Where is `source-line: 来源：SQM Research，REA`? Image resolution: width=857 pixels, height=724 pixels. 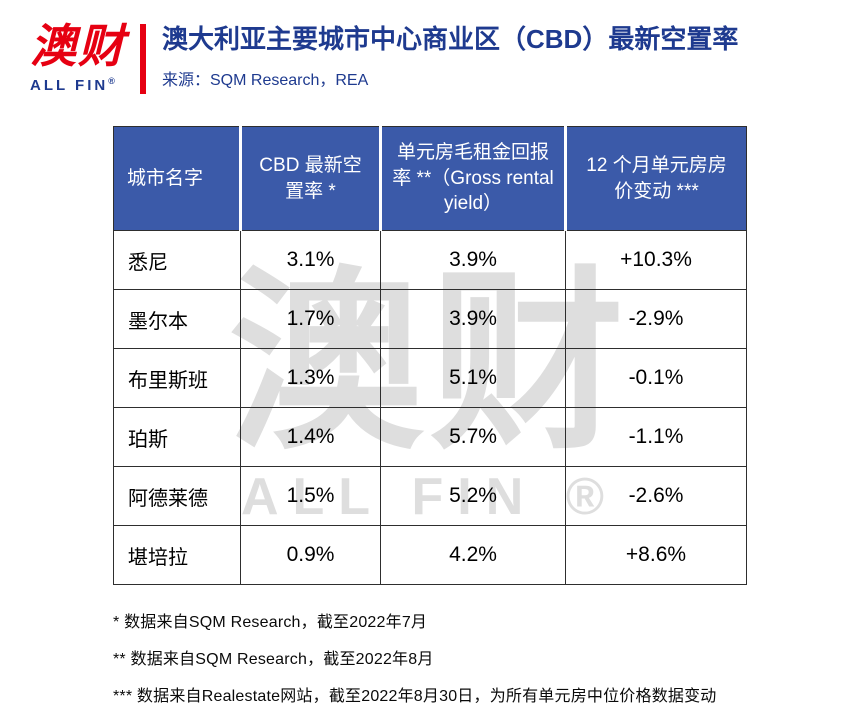
source-line: 来源：SQM Research，REA is located at coordinates (265, 81).